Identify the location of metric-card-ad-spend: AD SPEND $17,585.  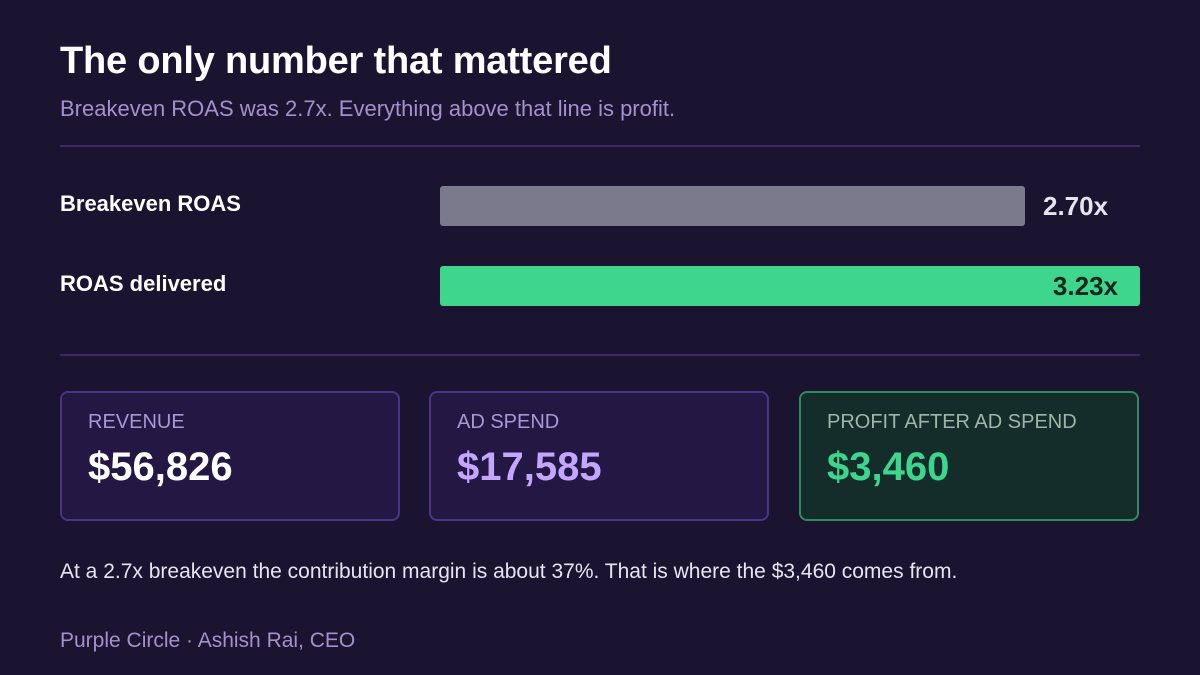
(599, 456).